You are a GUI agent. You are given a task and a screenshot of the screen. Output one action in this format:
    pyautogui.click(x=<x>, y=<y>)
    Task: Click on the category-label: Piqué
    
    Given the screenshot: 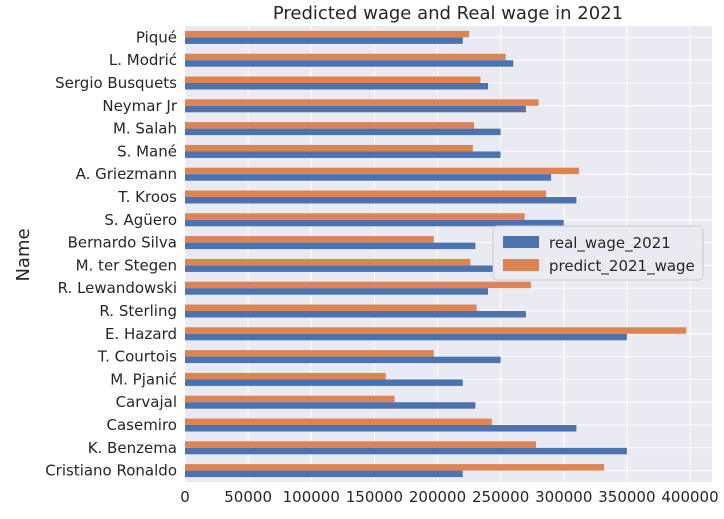 What is the action you would take?
    pyautogui.click(x=156, y=37)
    